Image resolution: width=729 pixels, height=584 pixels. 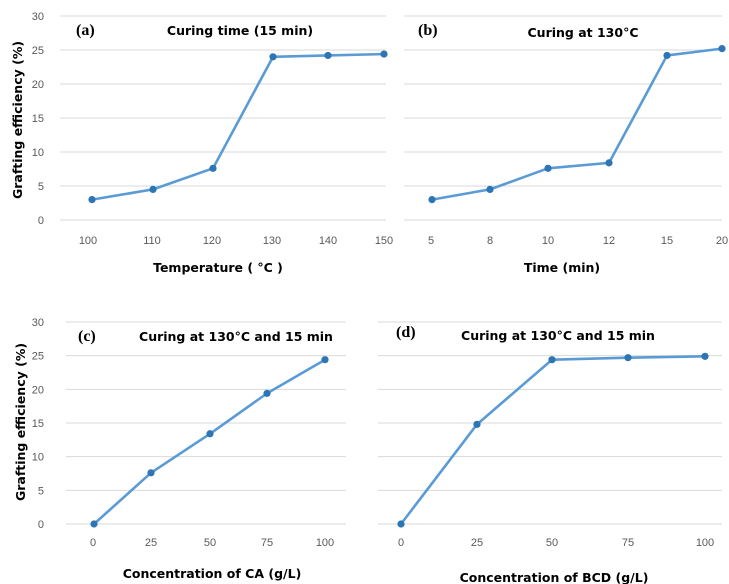 What do you see at coordinates (325, 543) in the screenshot?
I see `panel-c-x-tick-label: 100` at bounding box center [325, 543].